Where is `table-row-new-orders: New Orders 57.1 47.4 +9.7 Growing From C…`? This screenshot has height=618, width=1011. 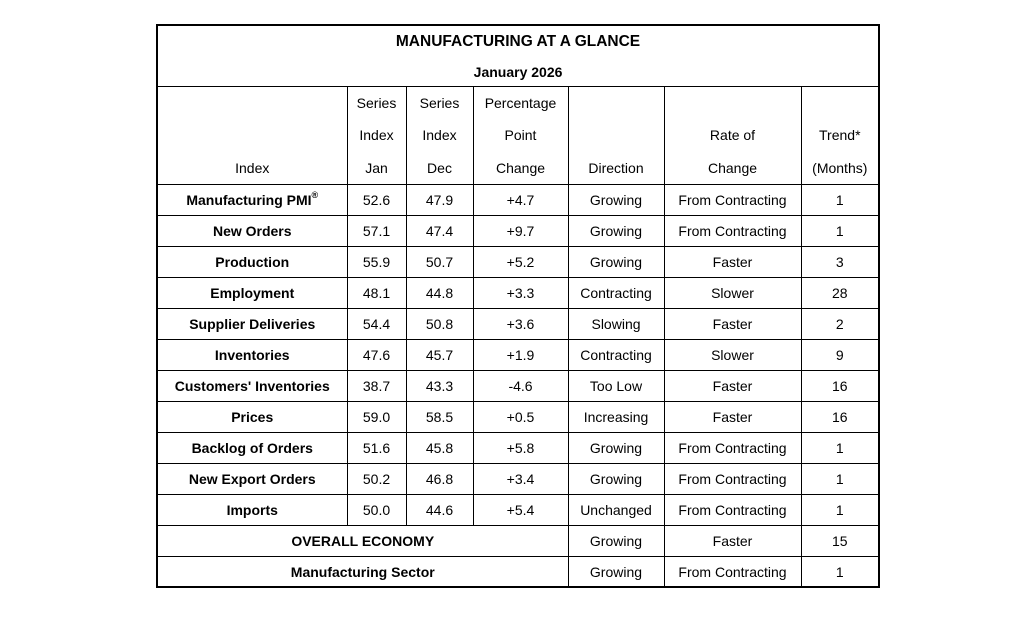
table-row-new-orders: New Orders 57.1 47.4 +9.7 Growing From C… is located at coordinates (518, 230).